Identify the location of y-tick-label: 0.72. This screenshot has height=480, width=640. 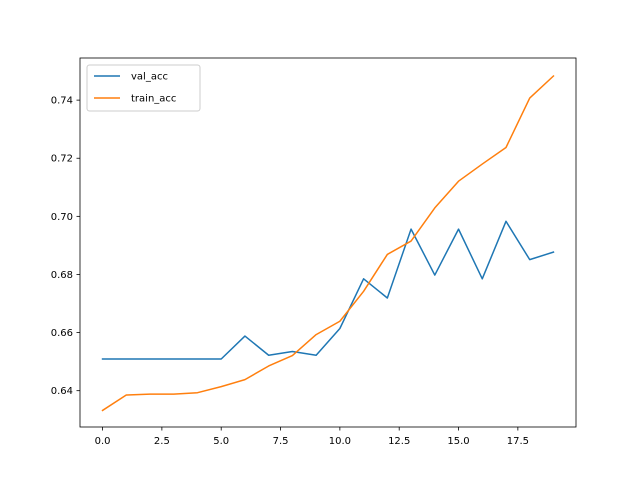
(62, 159).